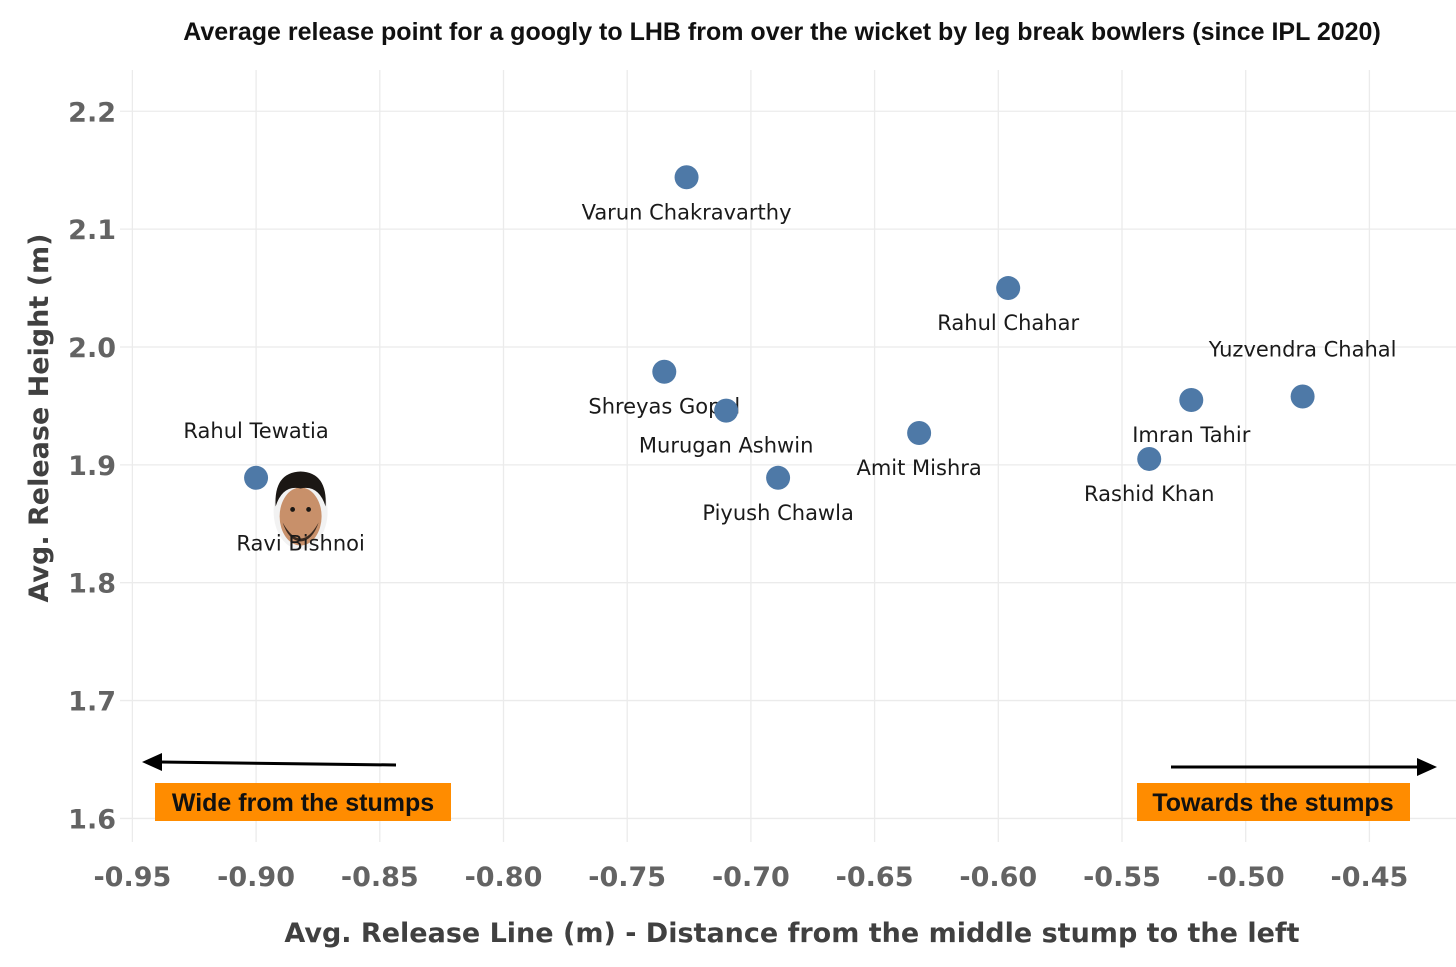 This screenshot has height=967, width=1456. Describe the element at coordinates (255, 431) in the screenshot. I see `data-point-label: Rahul Tewatia` at that location.